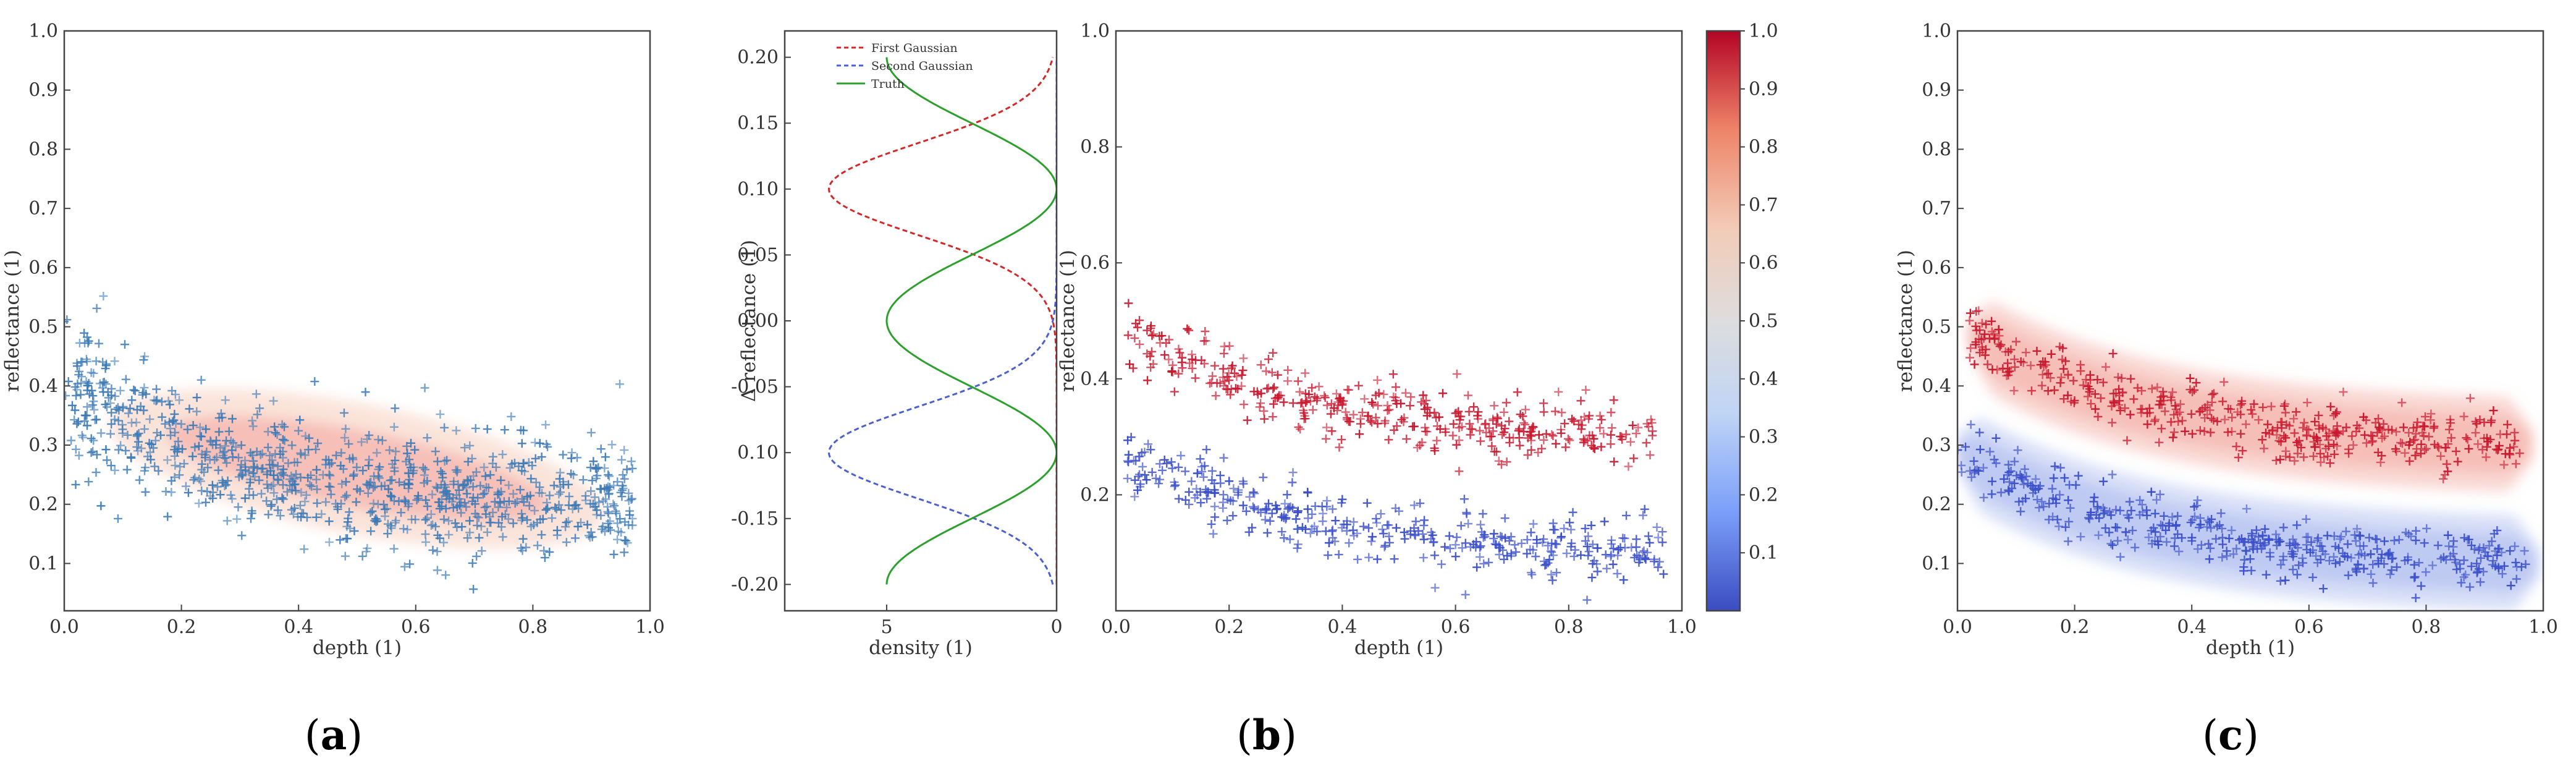 Image resolution: width=2576 pixels, height=774 pixels. I want to click on panel-a-ytick-label: 0.4, so click(43, 386).